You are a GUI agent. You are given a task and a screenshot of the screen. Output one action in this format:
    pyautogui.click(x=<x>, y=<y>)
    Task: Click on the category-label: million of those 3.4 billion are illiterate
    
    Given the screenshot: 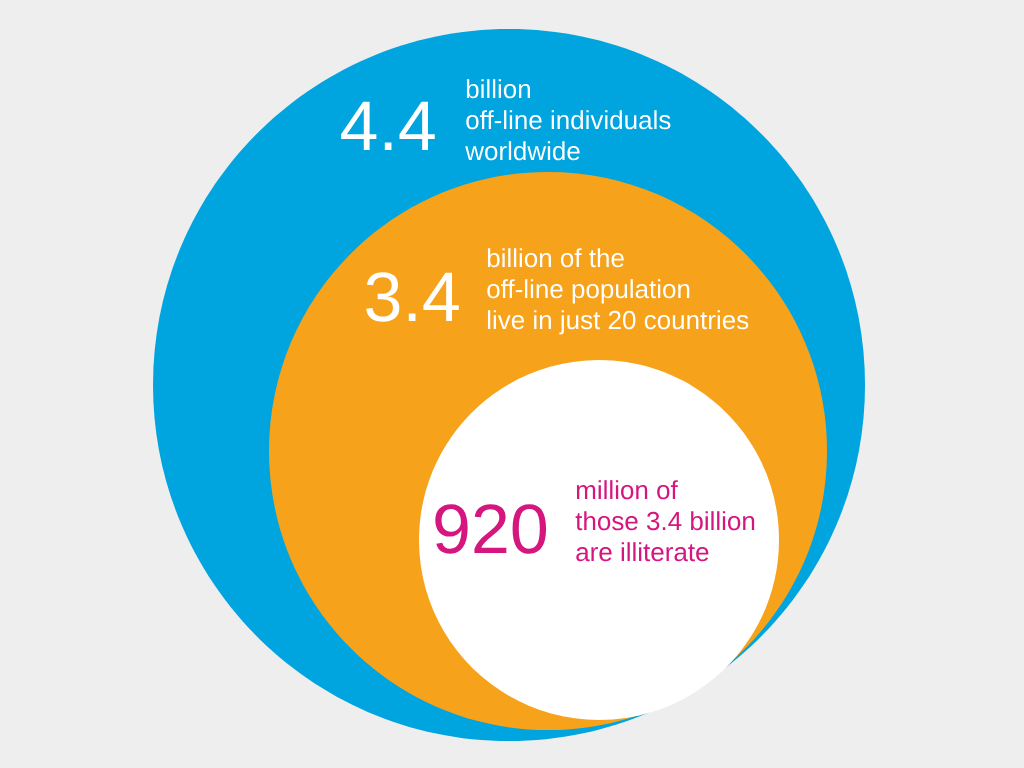 What is the action you would take?
    pyautogui.click(x=665, y=521)
    